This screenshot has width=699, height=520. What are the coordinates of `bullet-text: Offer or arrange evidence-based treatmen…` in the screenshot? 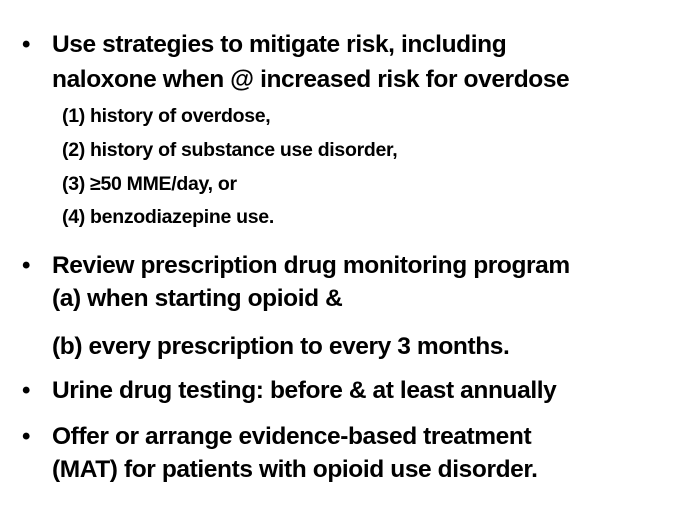 It's located at (292, 436).